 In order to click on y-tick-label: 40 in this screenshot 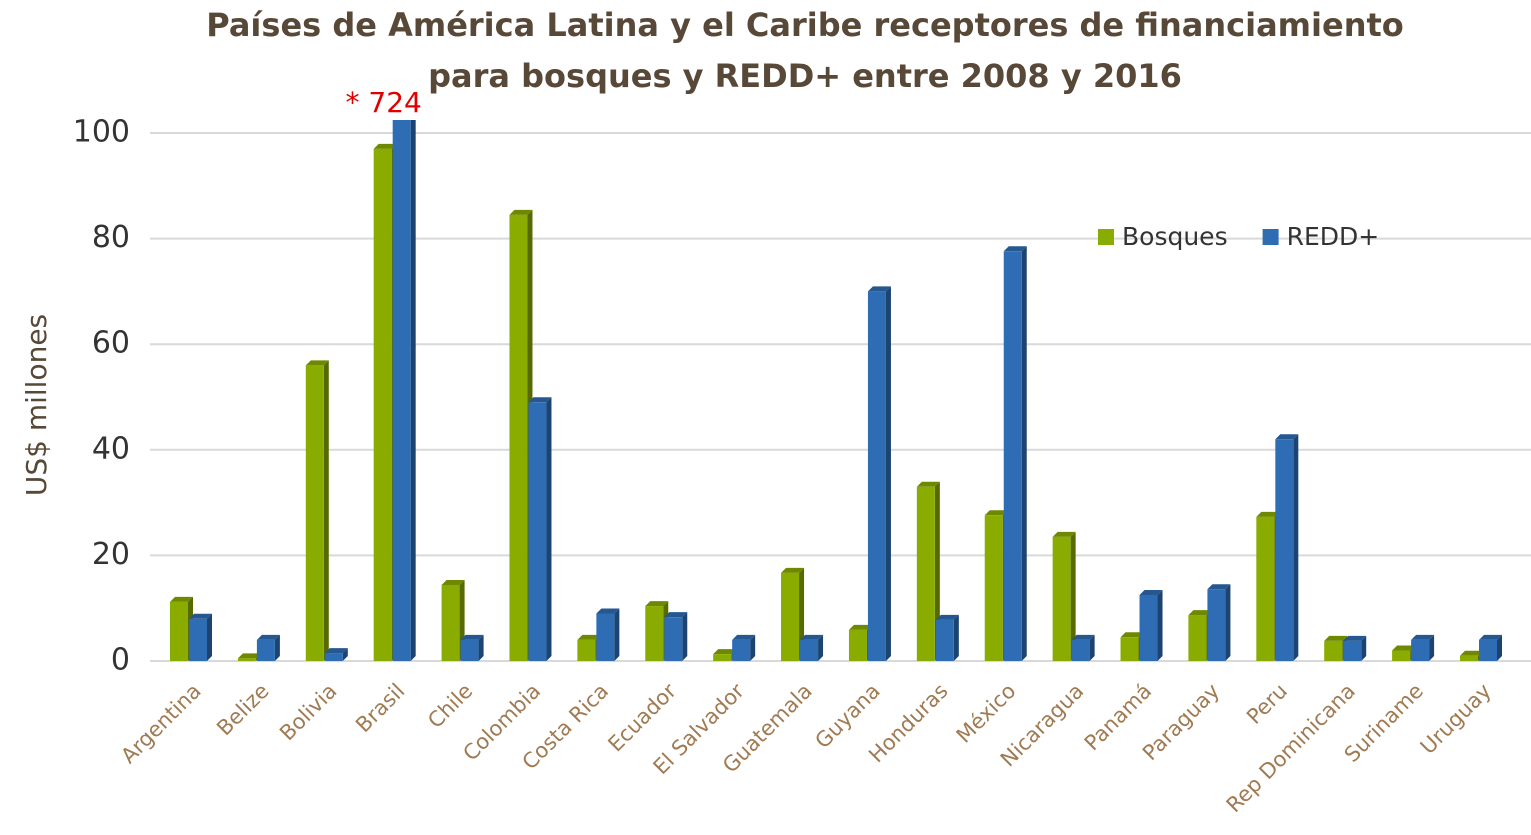, I will do `click(111, 448)`.